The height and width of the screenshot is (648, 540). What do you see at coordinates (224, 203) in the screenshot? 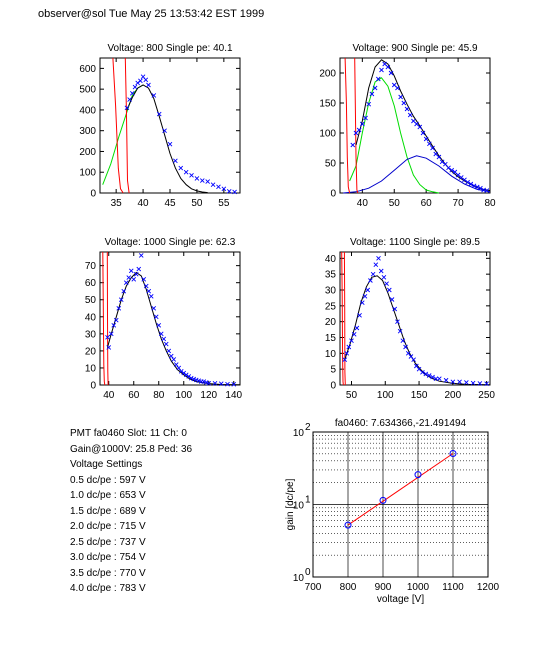
I see `x-tick-label: 55` at bounding box center [224, 203].